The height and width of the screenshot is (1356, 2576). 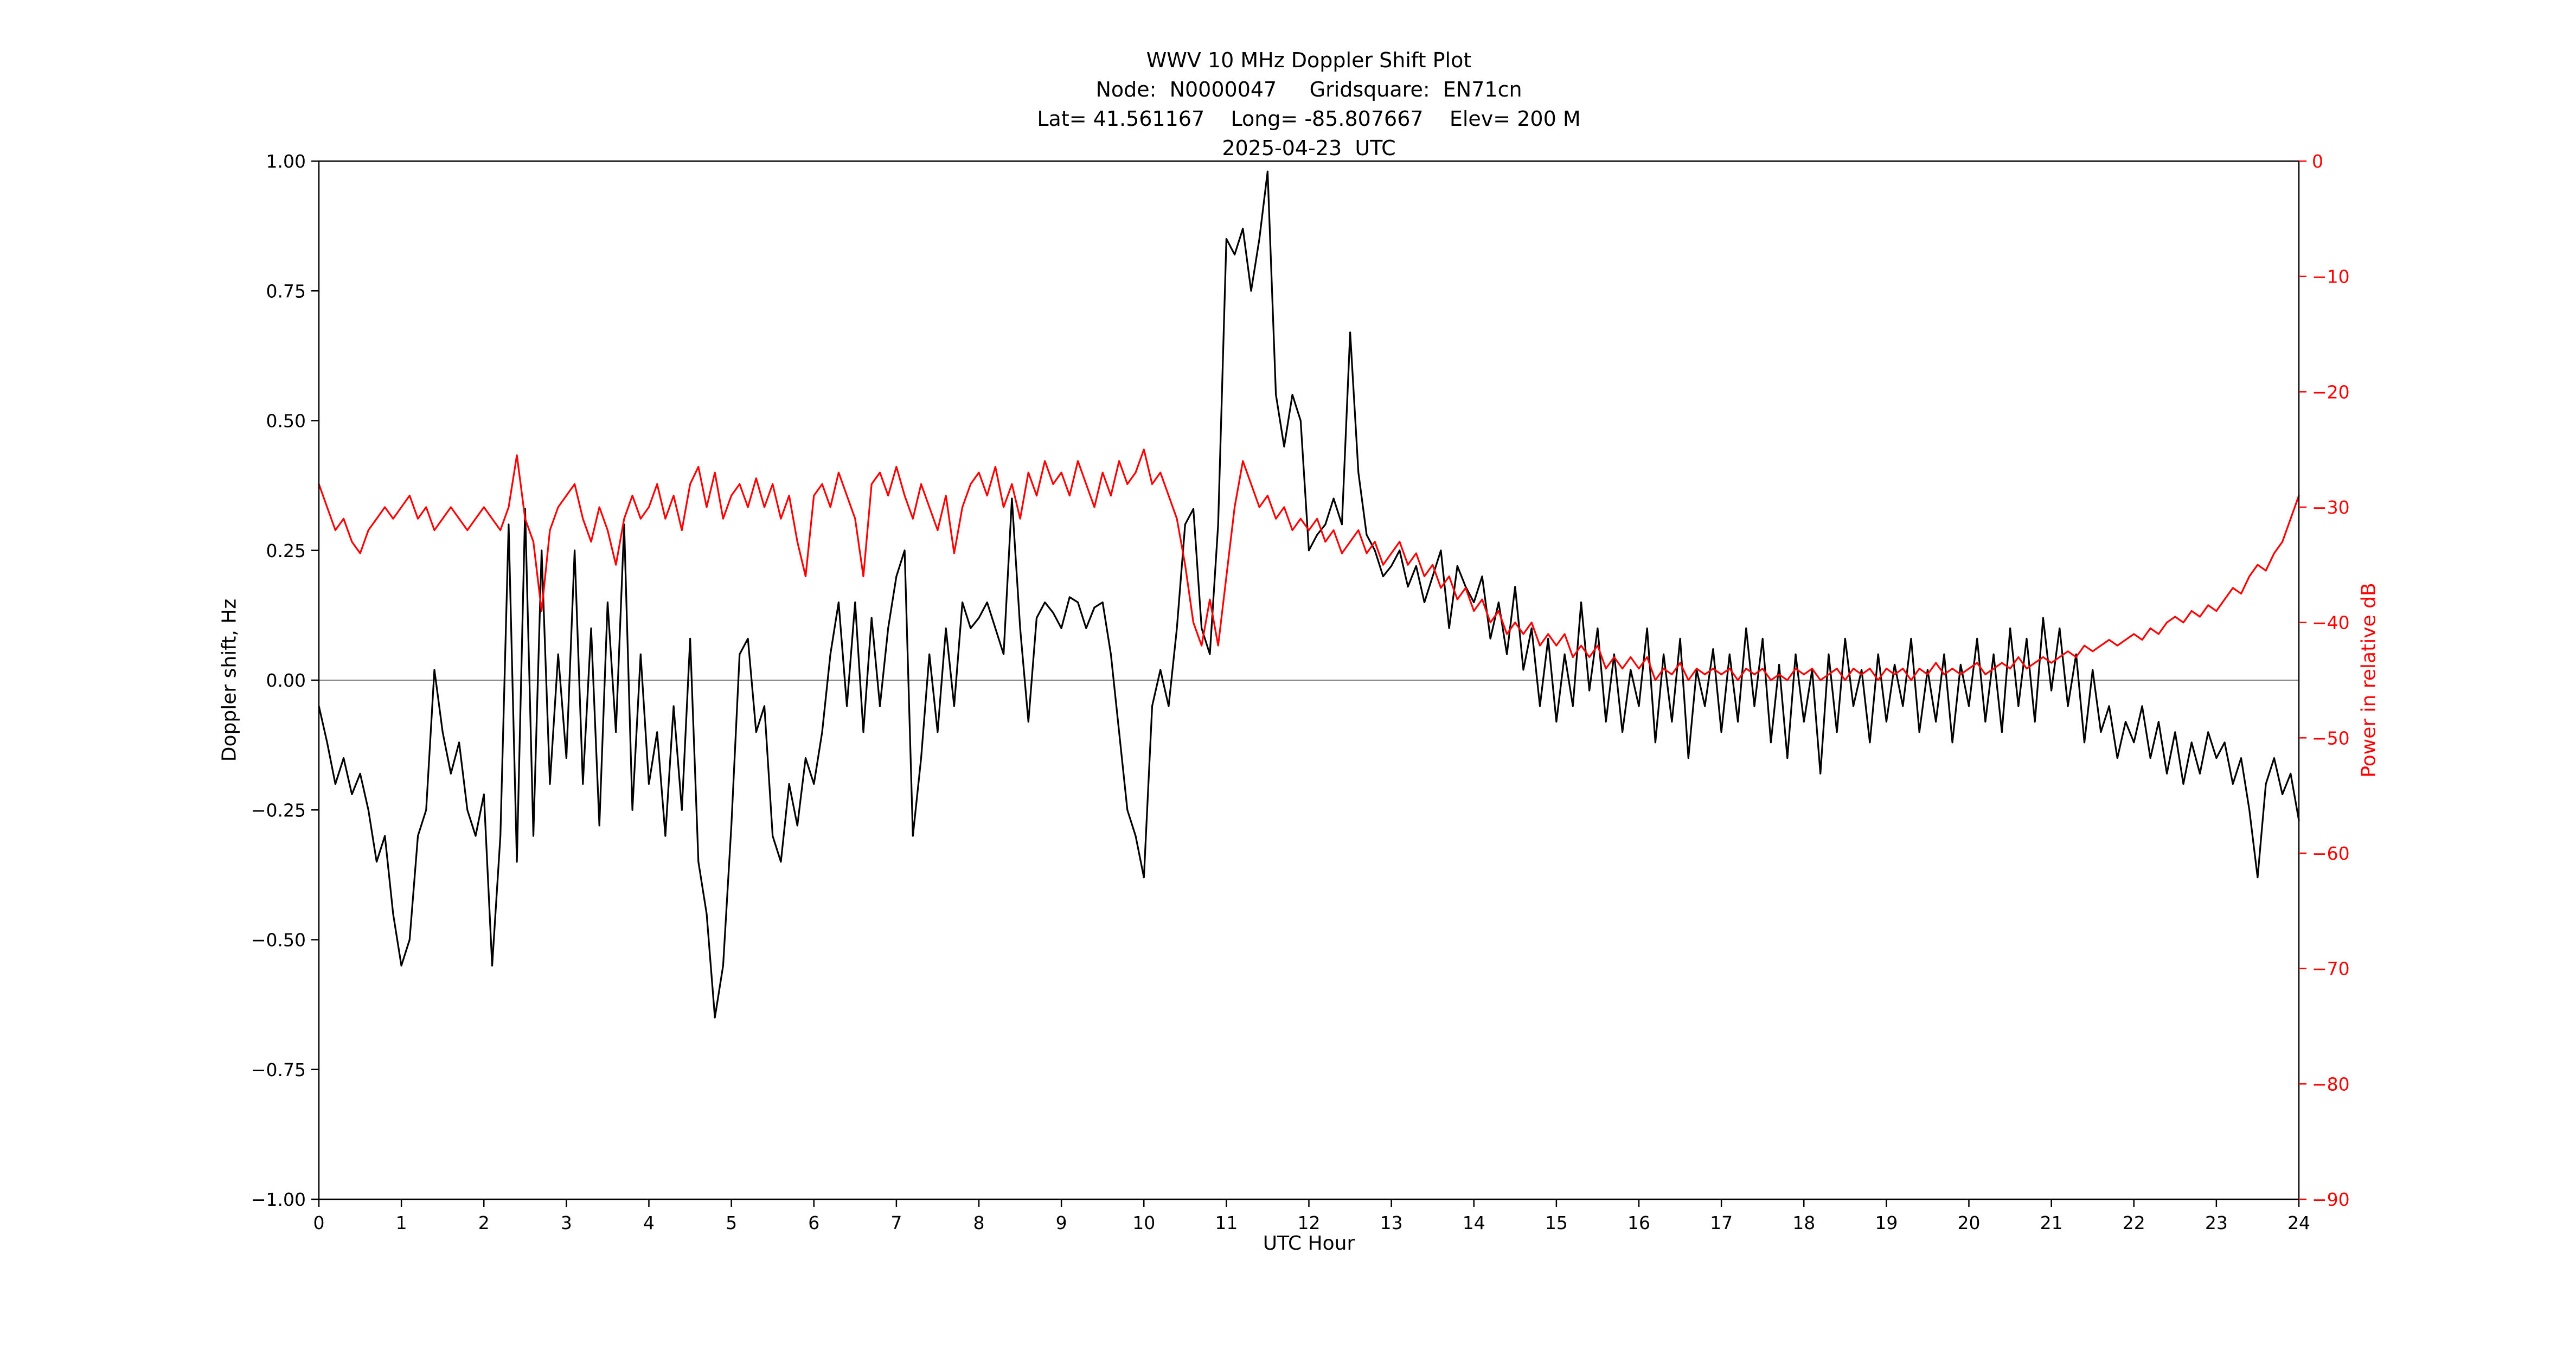 What do you see at coordinates (229, 680) in the screenshot?
I see `y-axis-label-left: Doppler shift, Hz` at bounding box center [229, 680].